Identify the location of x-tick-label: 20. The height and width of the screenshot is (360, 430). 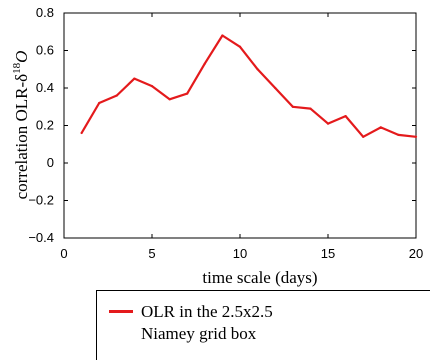
(416, 253).